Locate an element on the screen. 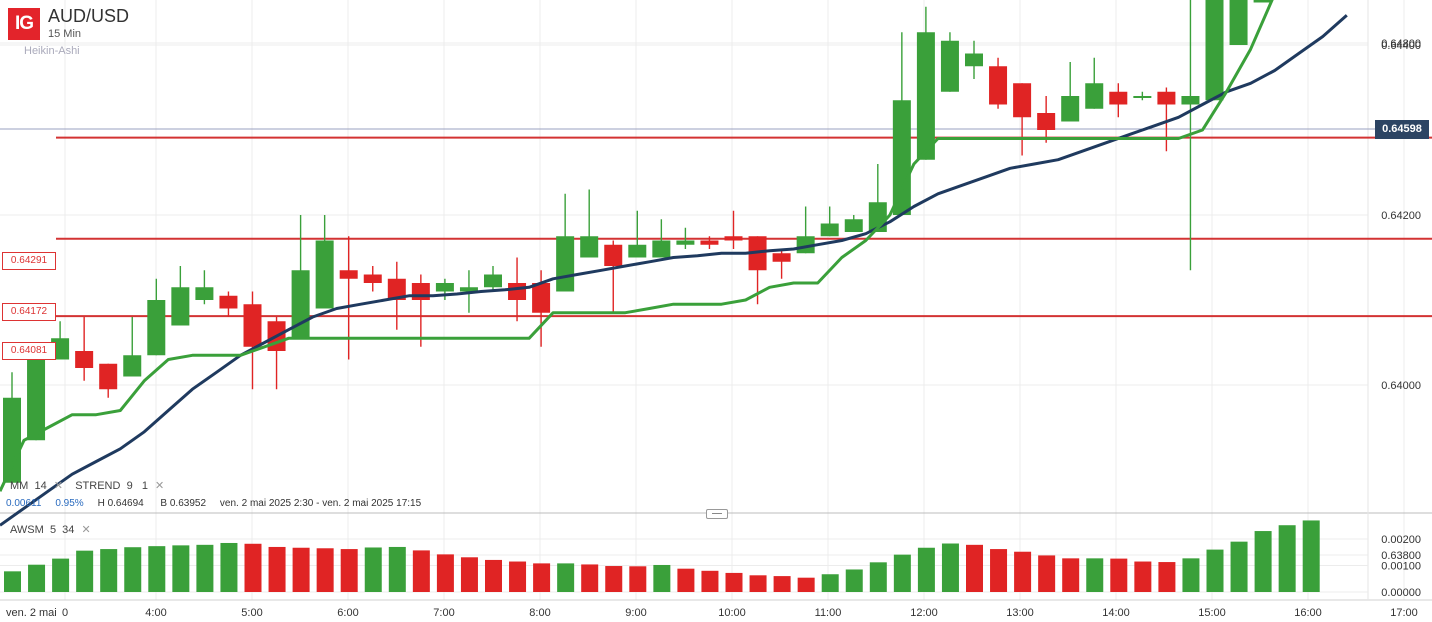  time-tick-label: 12:00 is located at coordinates (924, 613).